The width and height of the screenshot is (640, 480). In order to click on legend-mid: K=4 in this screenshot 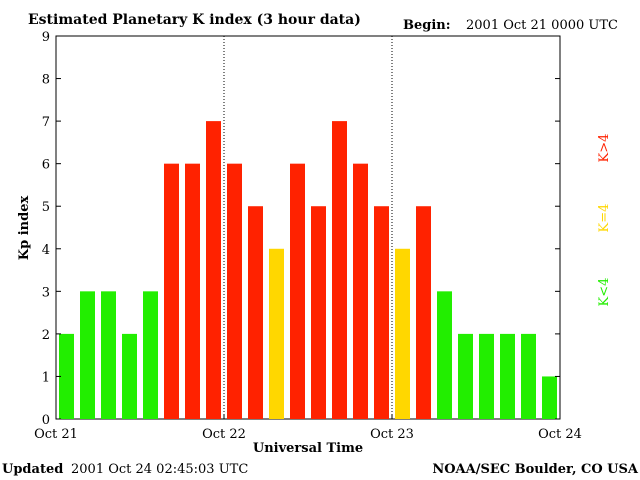, I will do `click(604, 218)`.